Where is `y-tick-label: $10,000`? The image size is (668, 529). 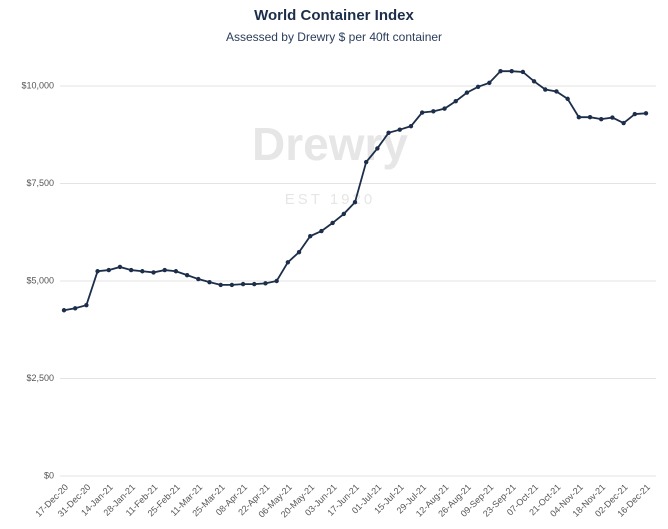
y-tick-label: $10,000 is located at coordinates (37, 85).